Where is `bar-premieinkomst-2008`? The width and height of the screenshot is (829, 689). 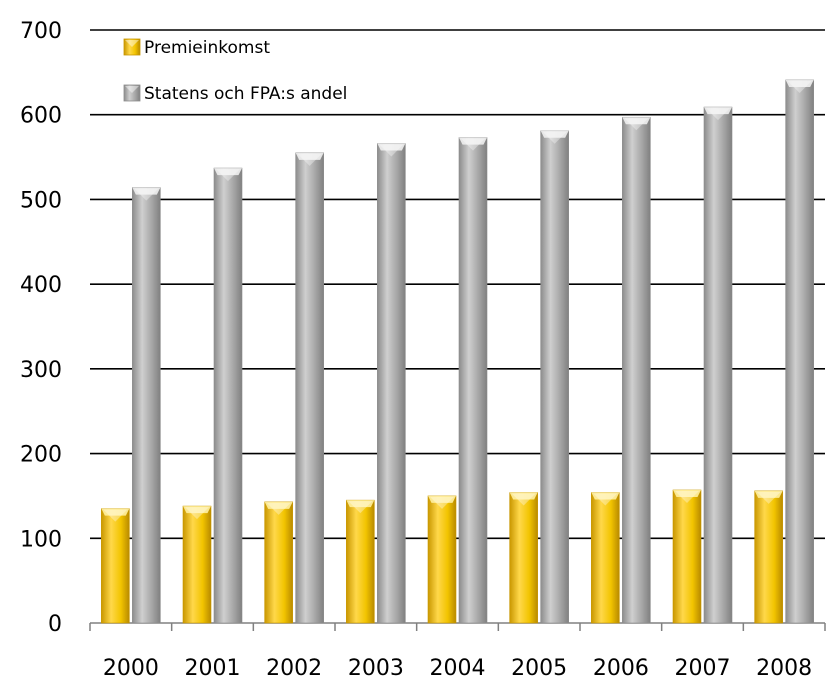 bar-premieinkomst-2008 is located at coordinates (768, 557).